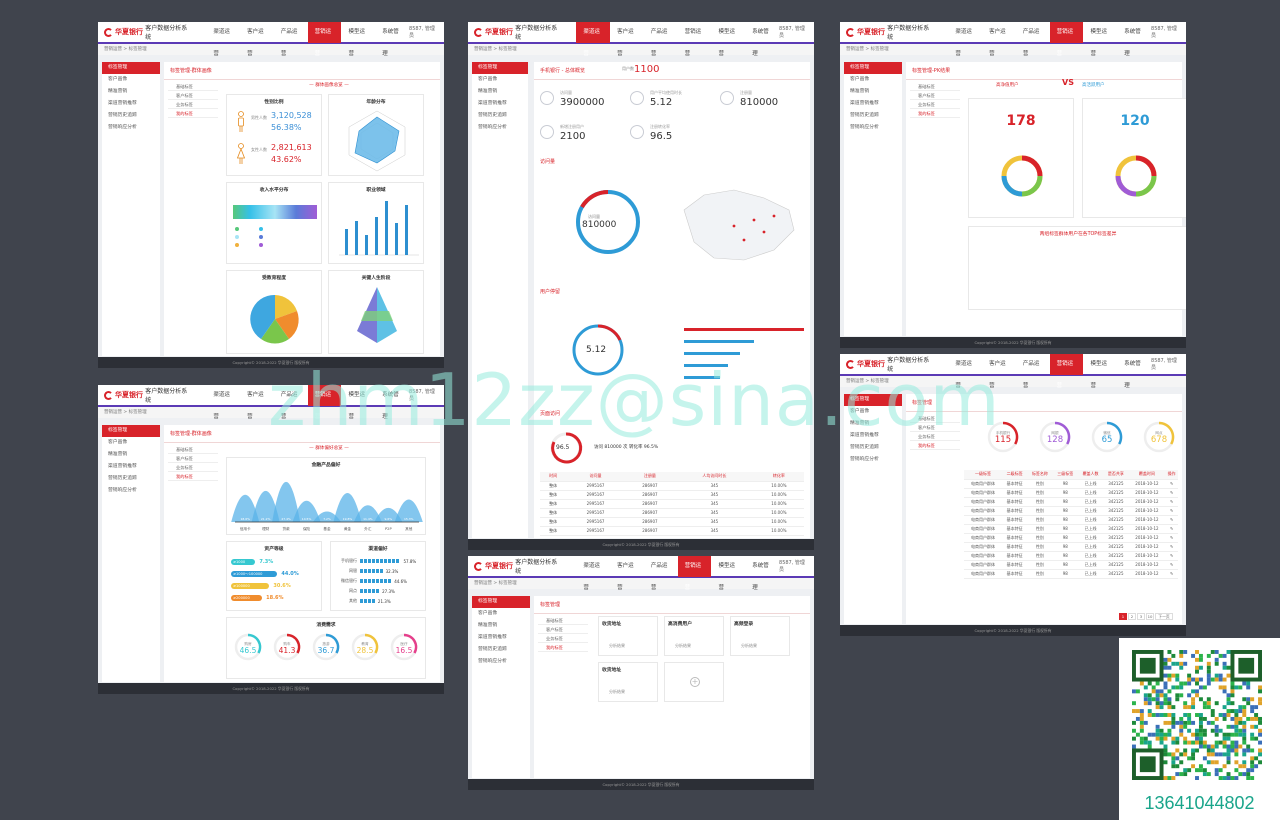 This screenshot has height=820, width=1280. Describe the element at coordinates (628, 636) in the screenshot. I see `tag-card-1: 收货地址 分析结果` at that location.